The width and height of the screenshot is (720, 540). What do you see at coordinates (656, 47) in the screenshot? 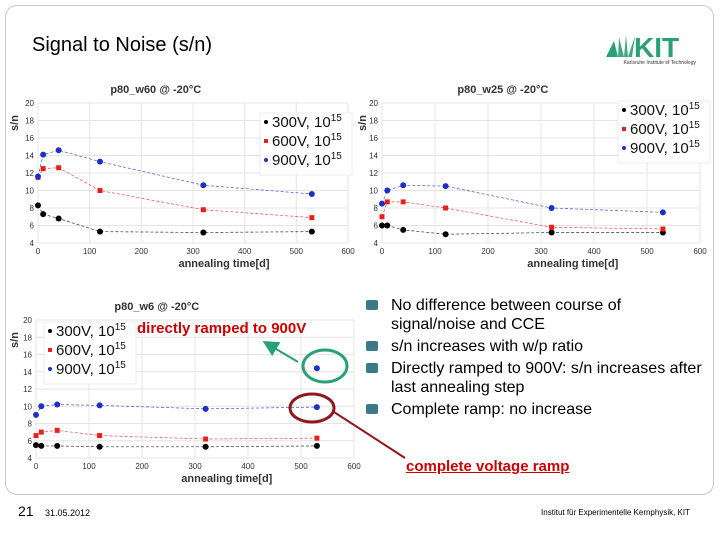
I see `logo-text: KIT` at bounding box center [656, 47].